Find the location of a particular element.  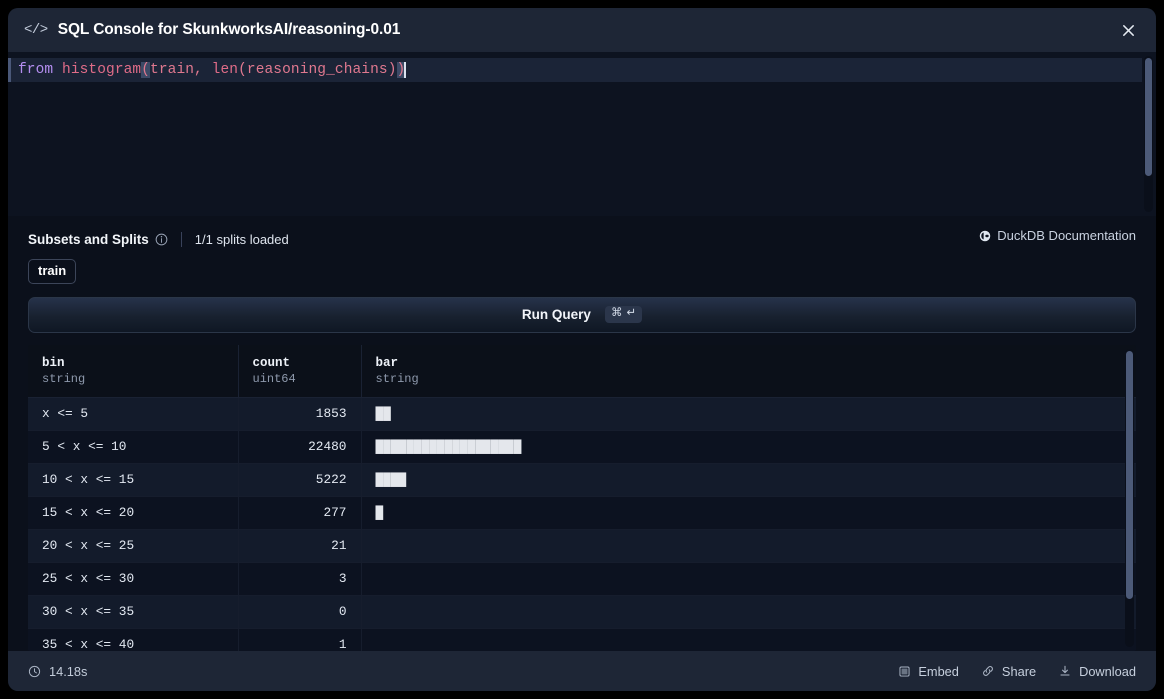

table-header-row: bin string count uint64 bar string is located at coordinates (582, 371).